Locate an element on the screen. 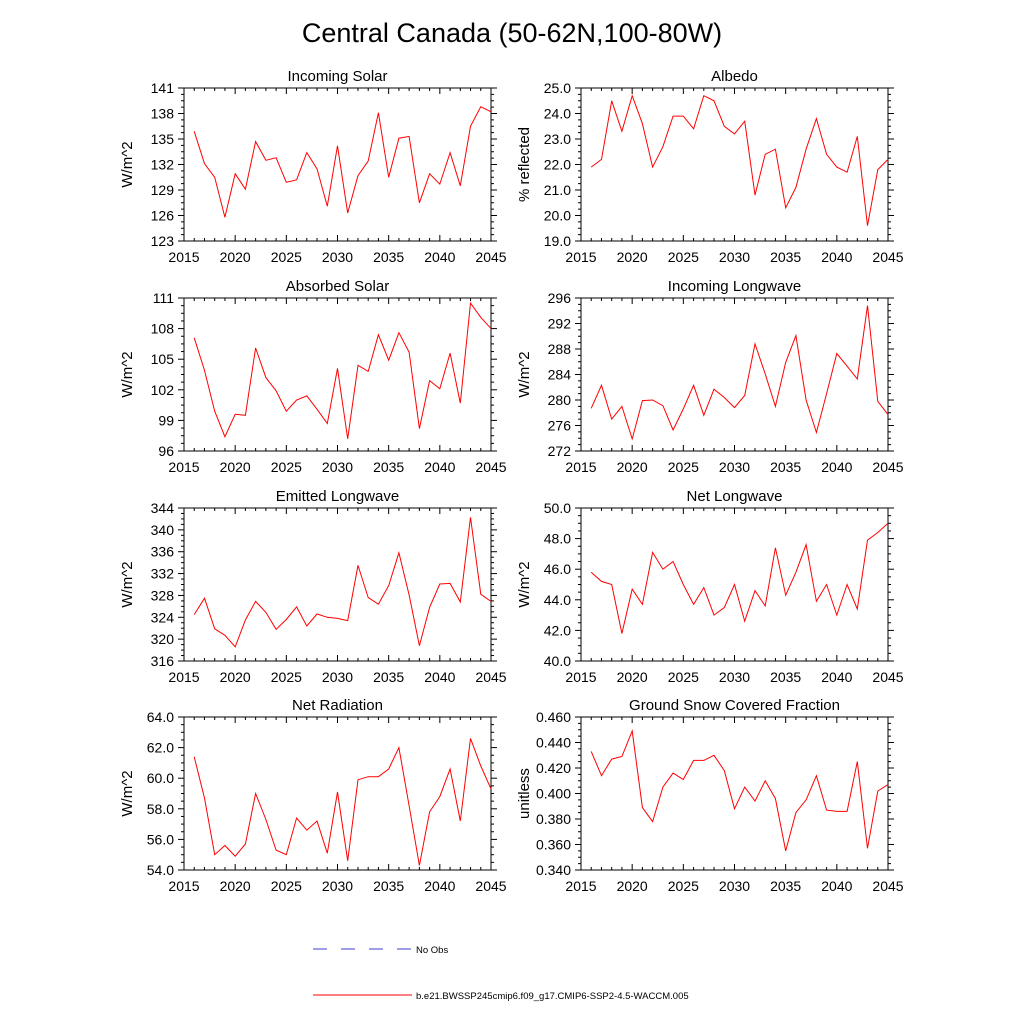  y-tick-label: 344 is located at coordinates (163, 508).